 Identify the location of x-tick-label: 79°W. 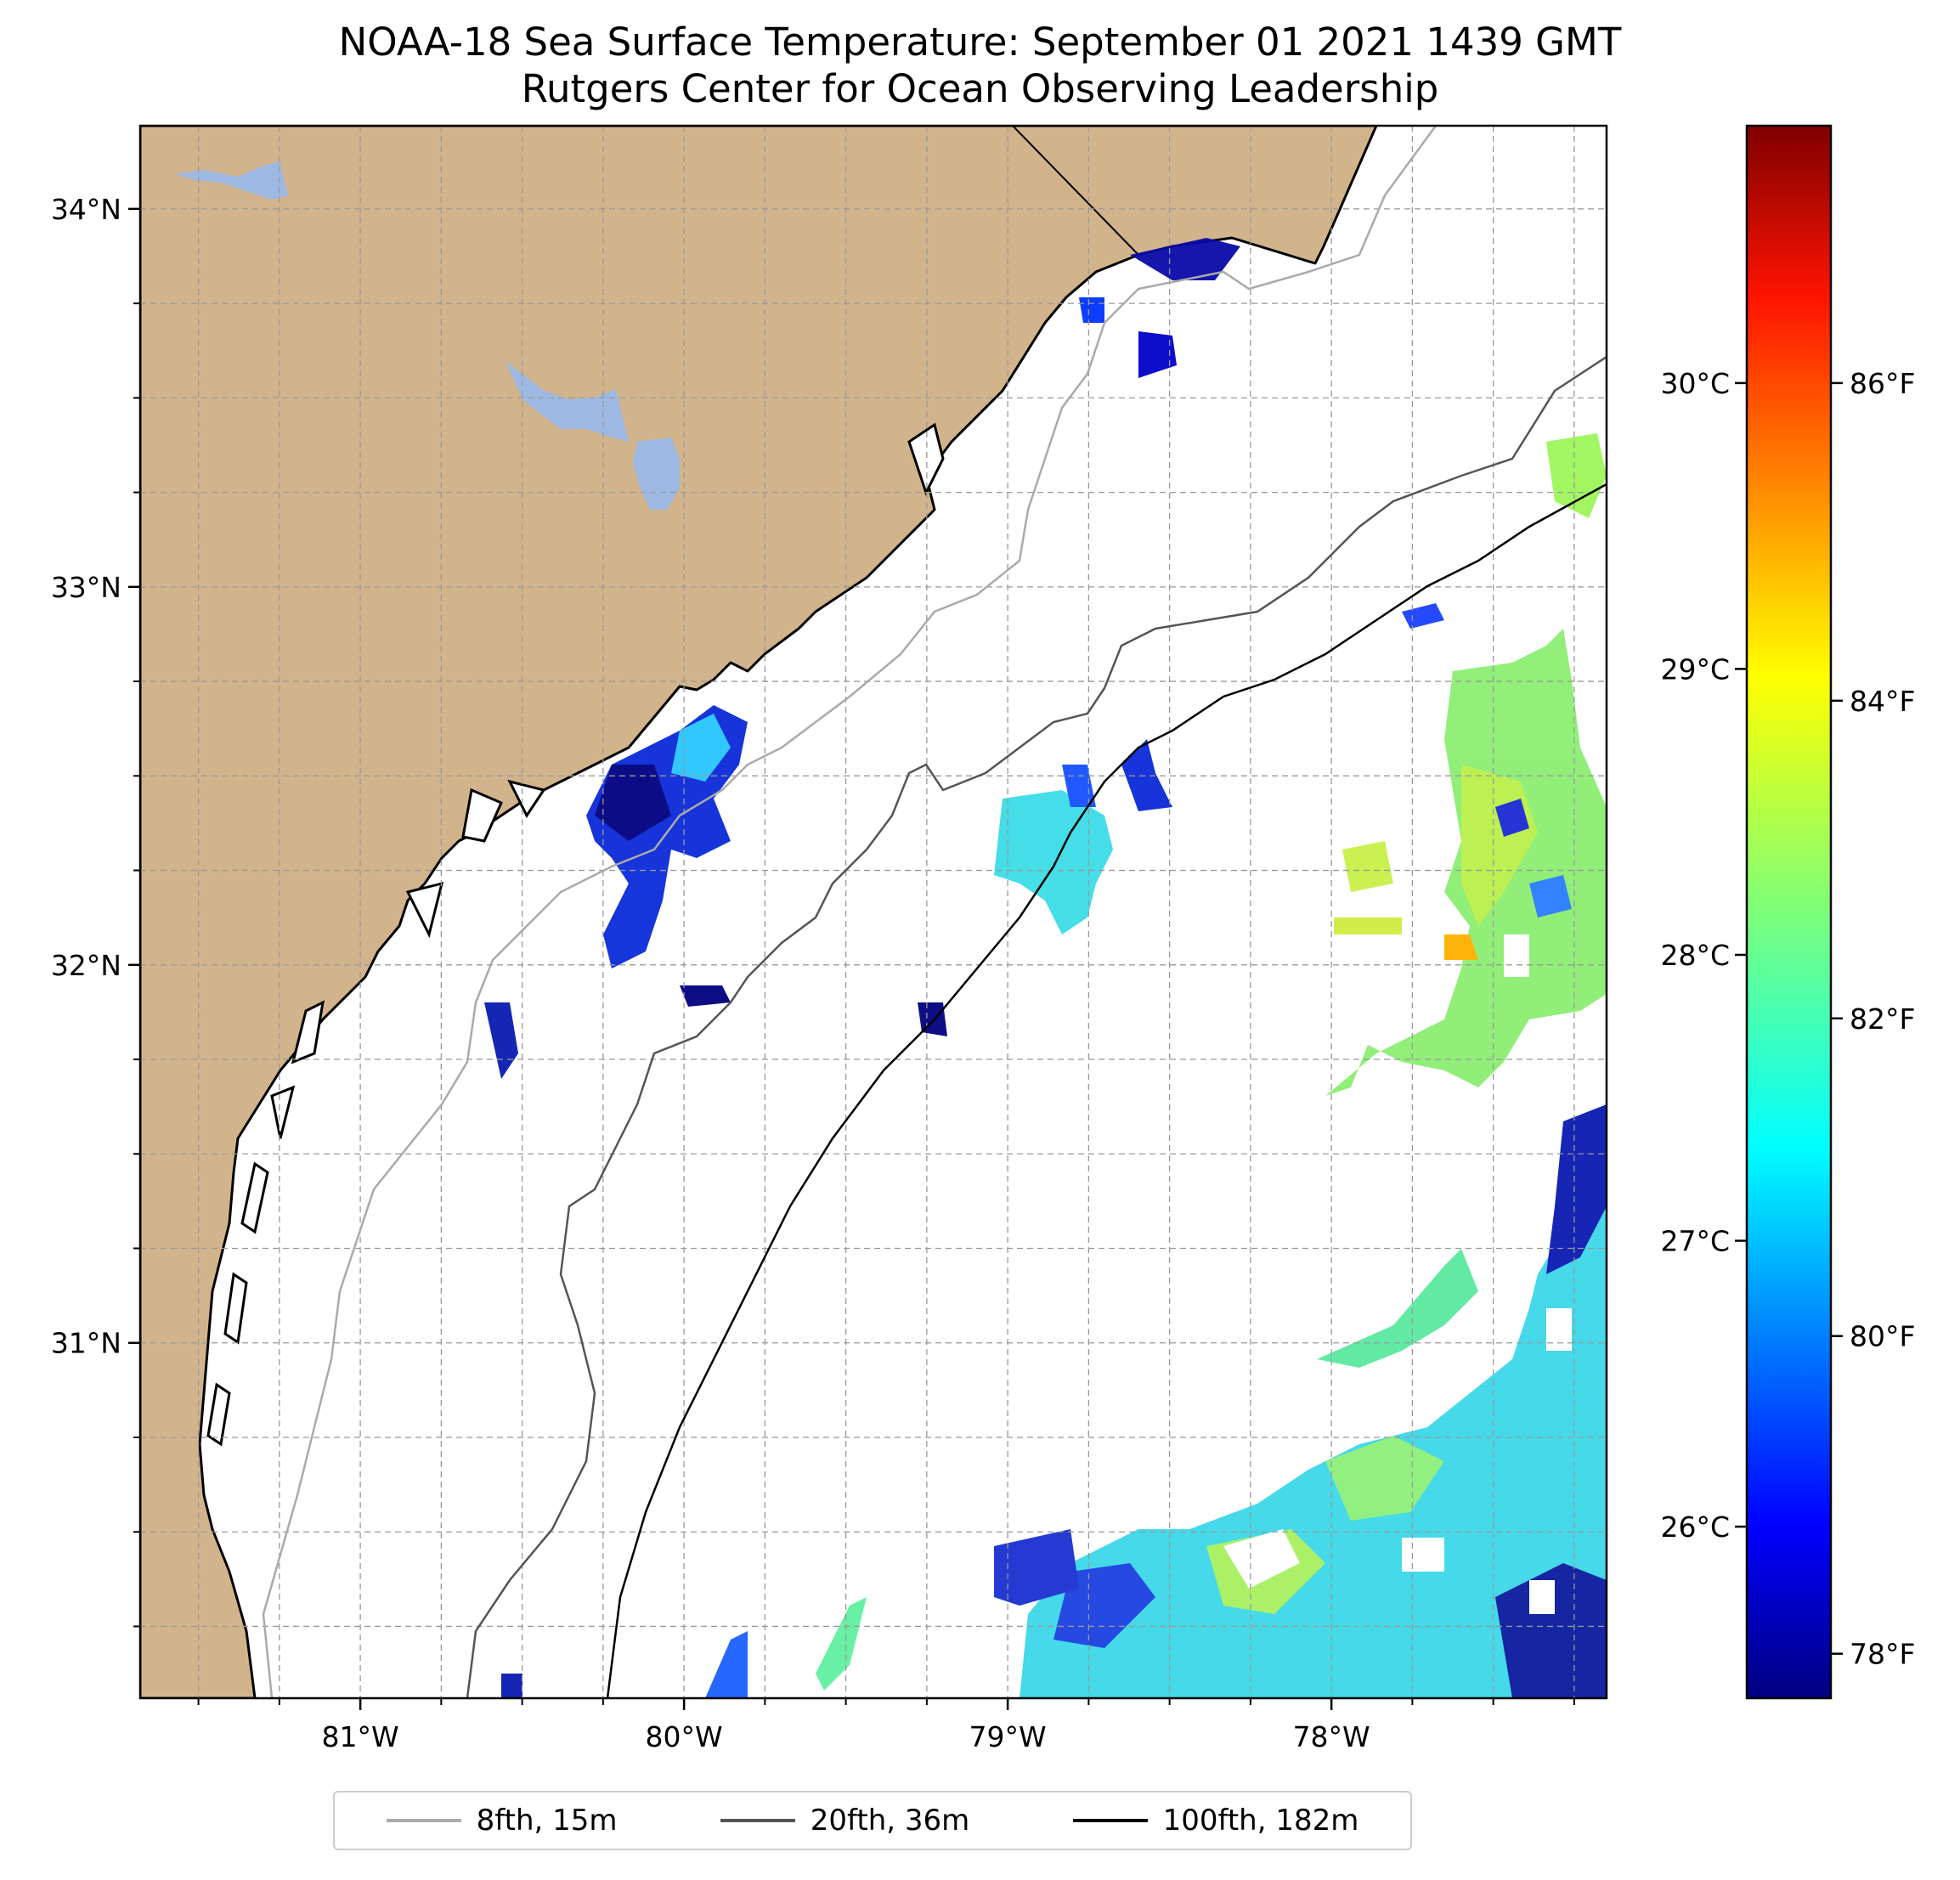
(1008, 1737).